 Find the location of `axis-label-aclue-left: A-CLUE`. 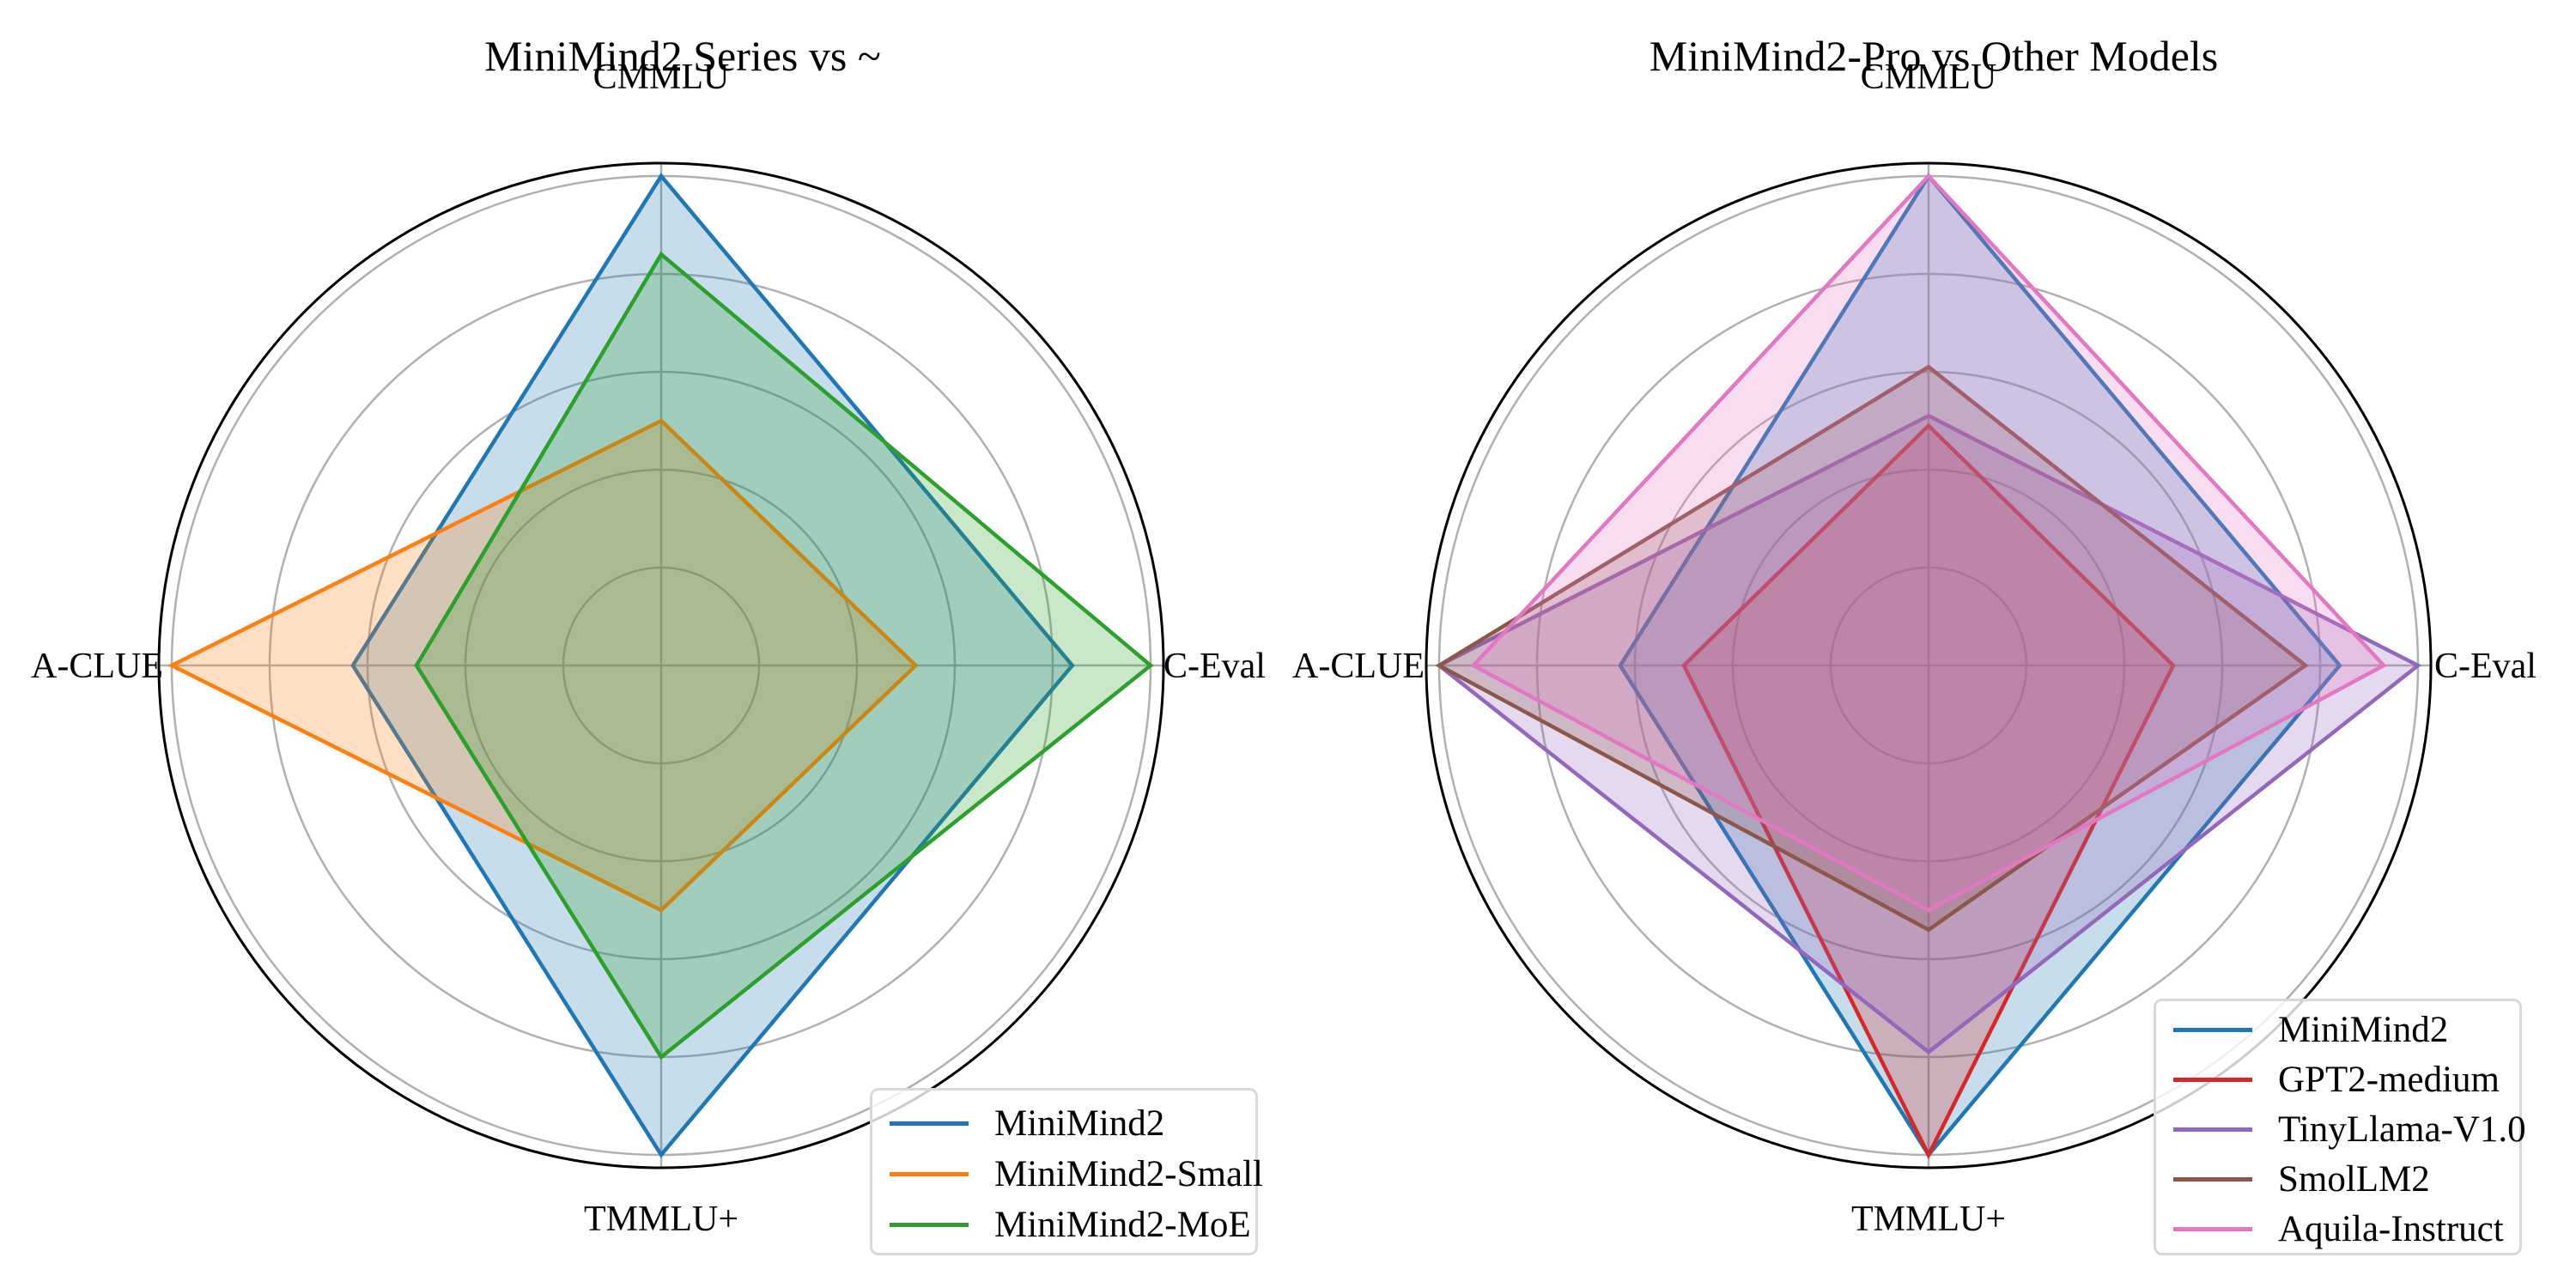

axis-label-aclue-left: A-CLUE is located at coordinates (97, 666).